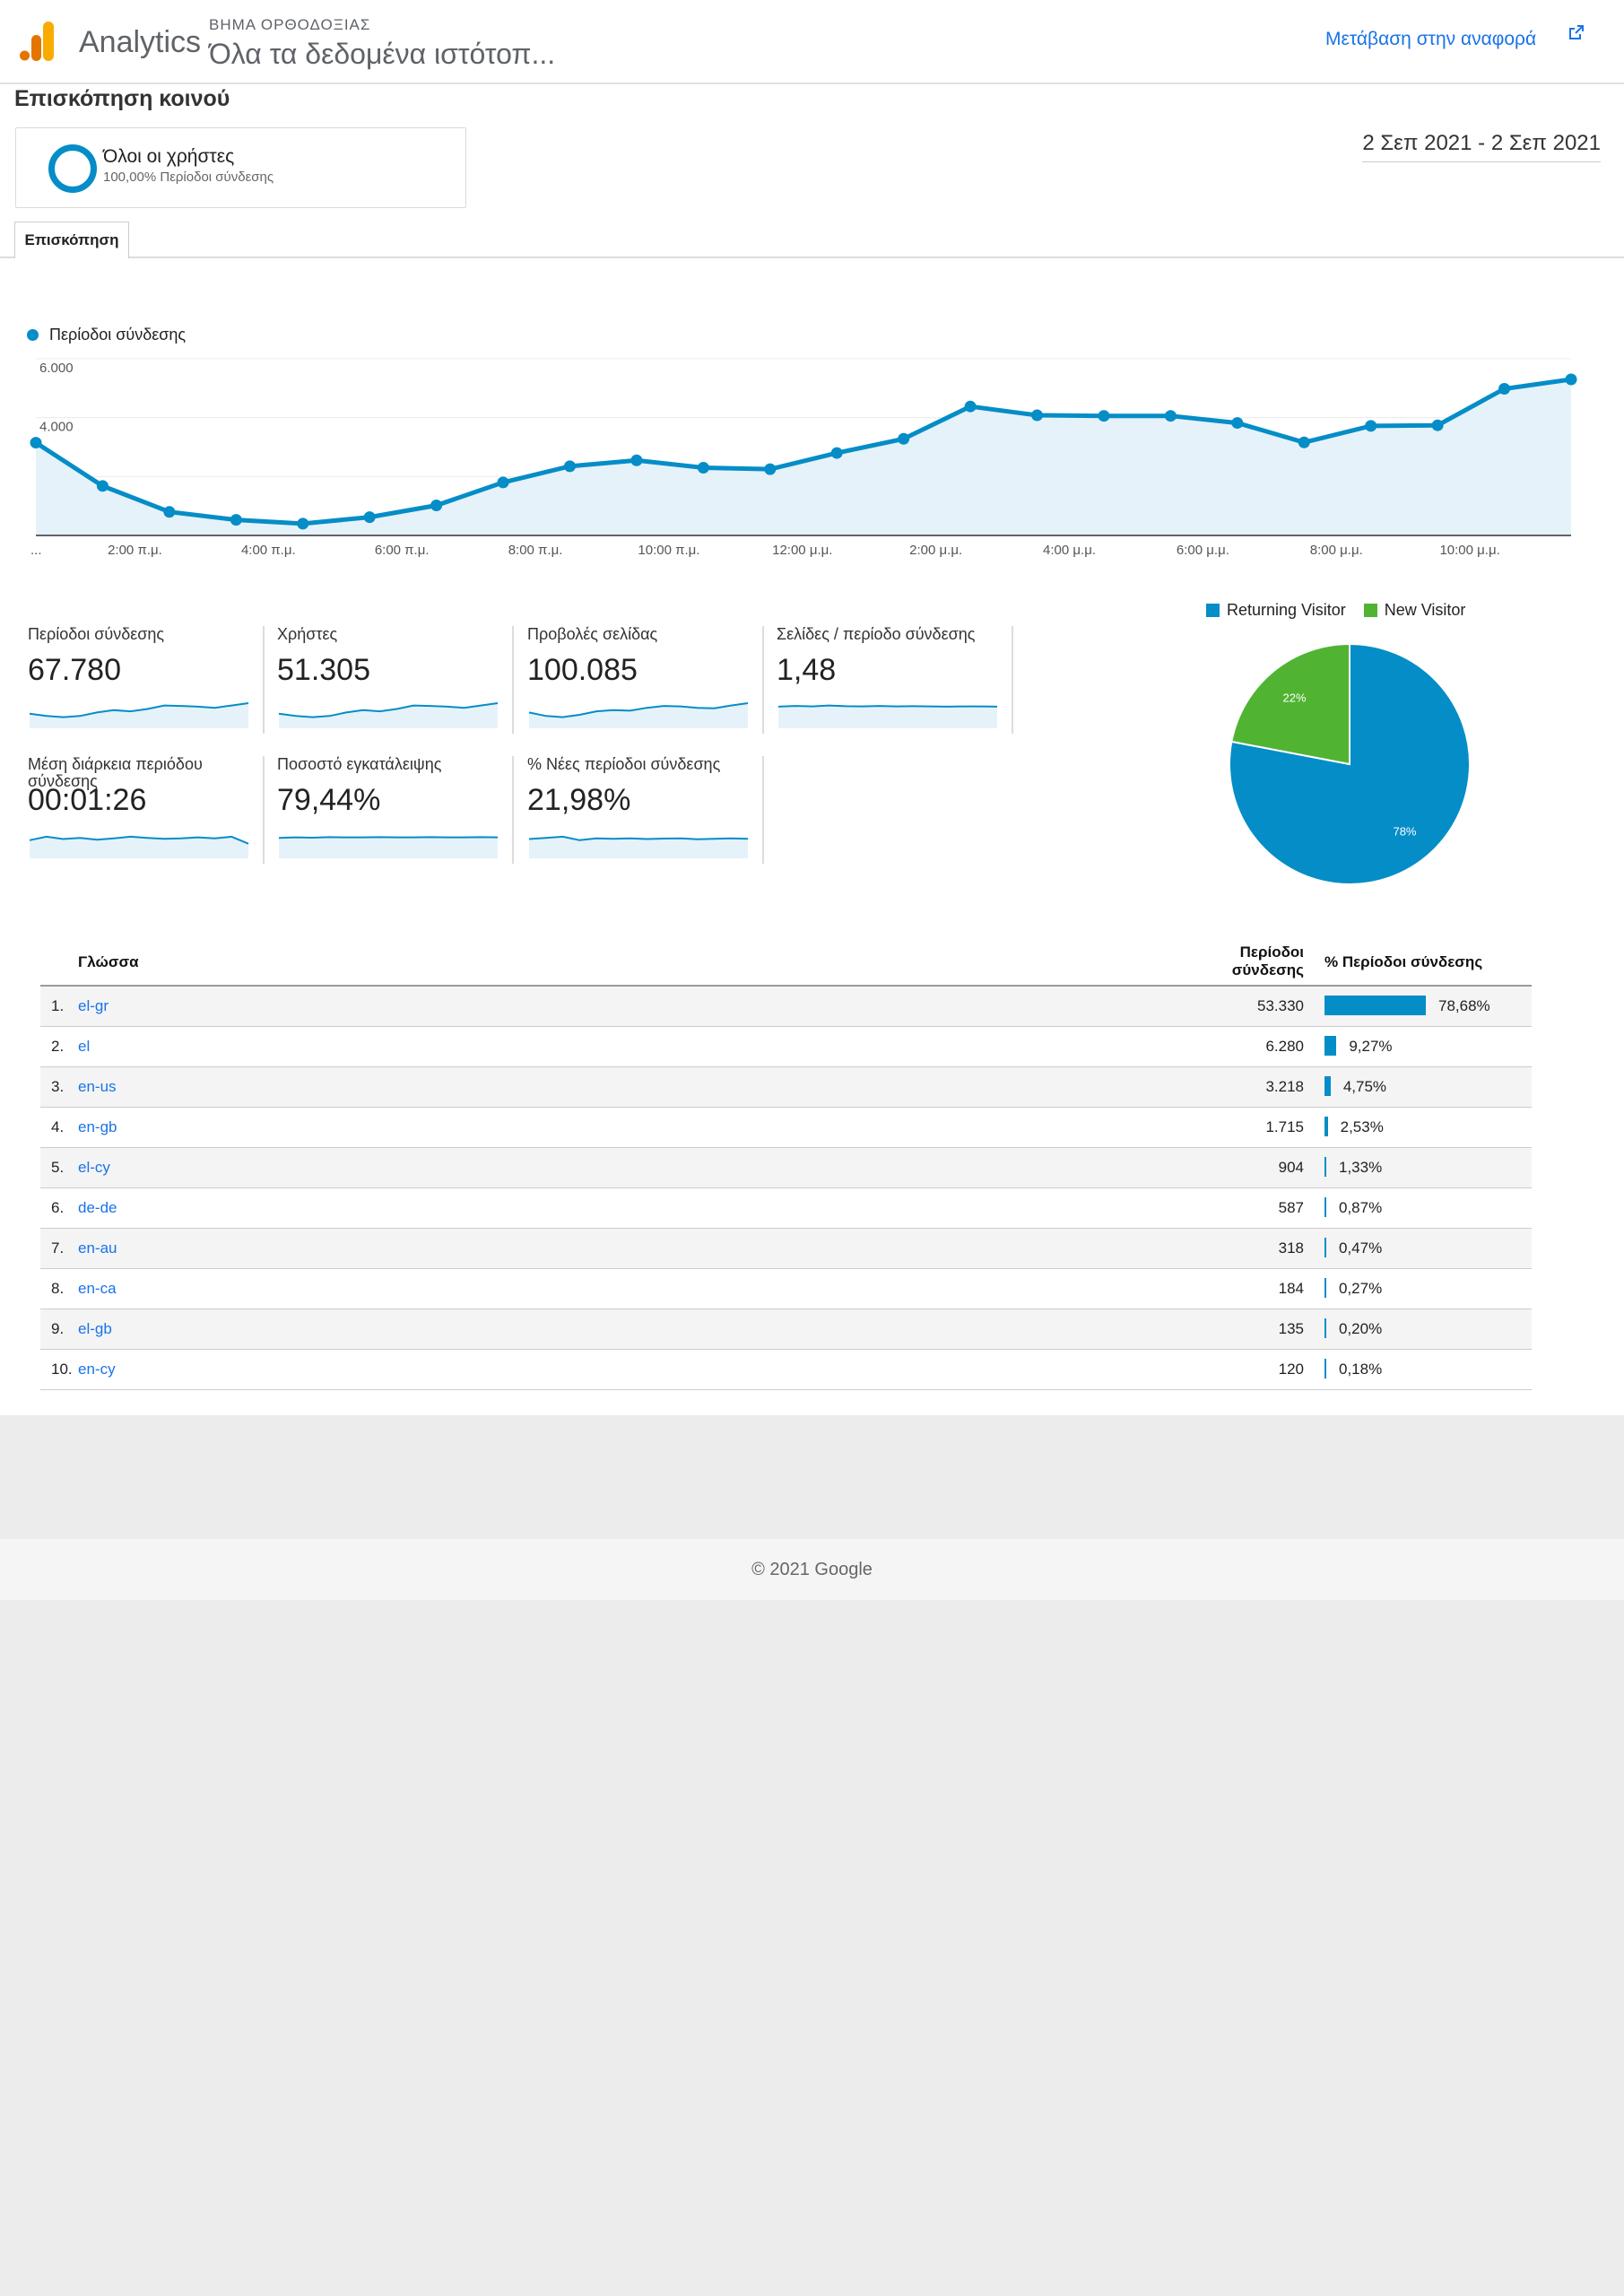  Describe the element at coordinates (97, 1126) in the screenshot. I see `language-link: en-gb` at that location.